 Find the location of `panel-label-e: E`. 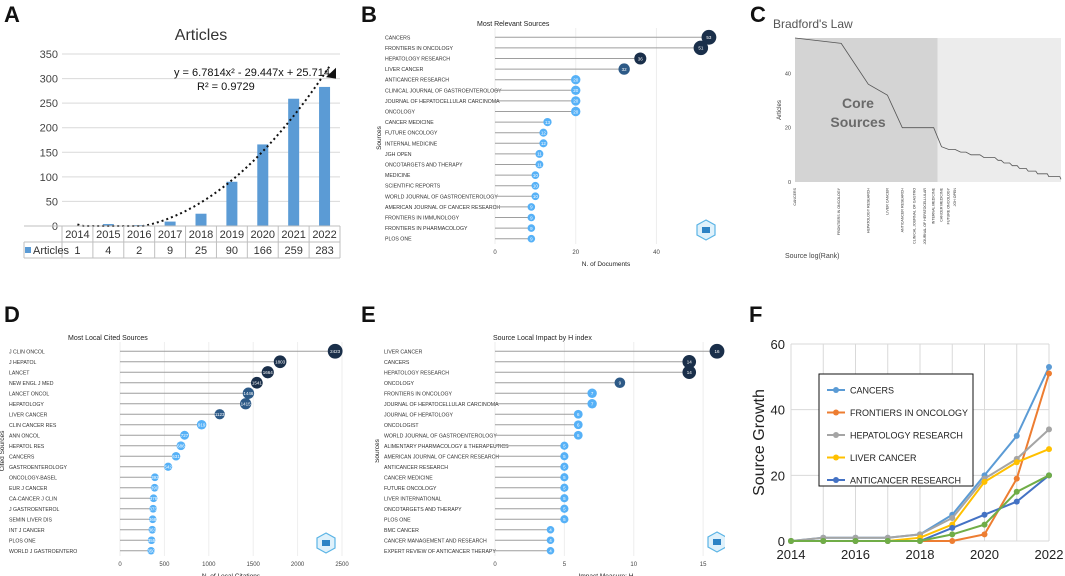

panel-label-e: E is located at coordinates (368, 314).